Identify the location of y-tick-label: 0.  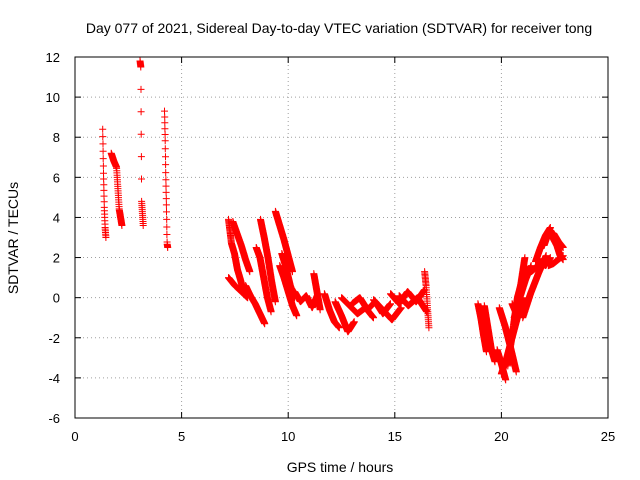
(56, 298).